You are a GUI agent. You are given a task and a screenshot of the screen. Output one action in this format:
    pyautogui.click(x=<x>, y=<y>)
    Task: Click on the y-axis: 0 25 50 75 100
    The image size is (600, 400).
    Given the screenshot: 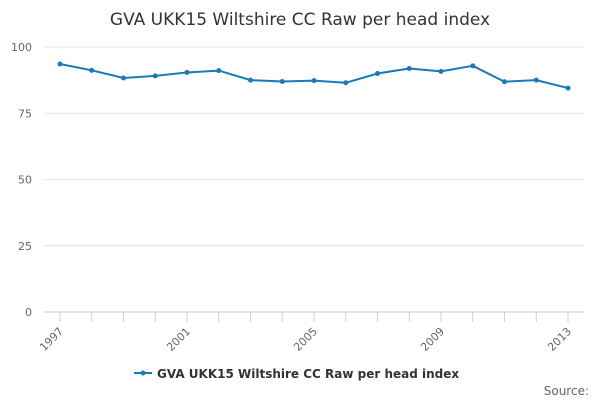 What is the action you would take?
    pyautogui.click(x=21, y=180)
    